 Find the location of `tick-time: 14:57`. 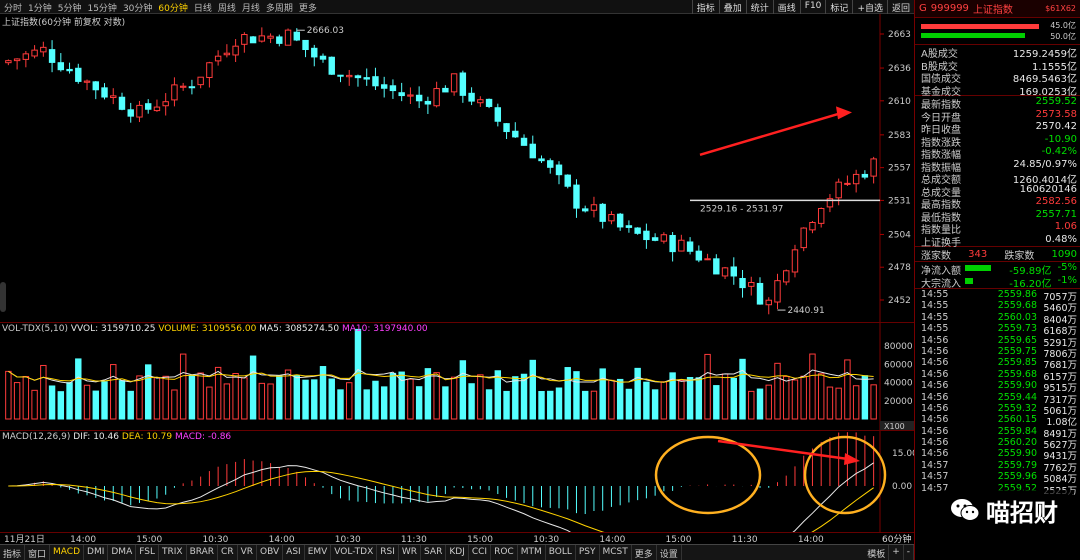

tick-time: 14:57 is located at coordinates (935, 488).